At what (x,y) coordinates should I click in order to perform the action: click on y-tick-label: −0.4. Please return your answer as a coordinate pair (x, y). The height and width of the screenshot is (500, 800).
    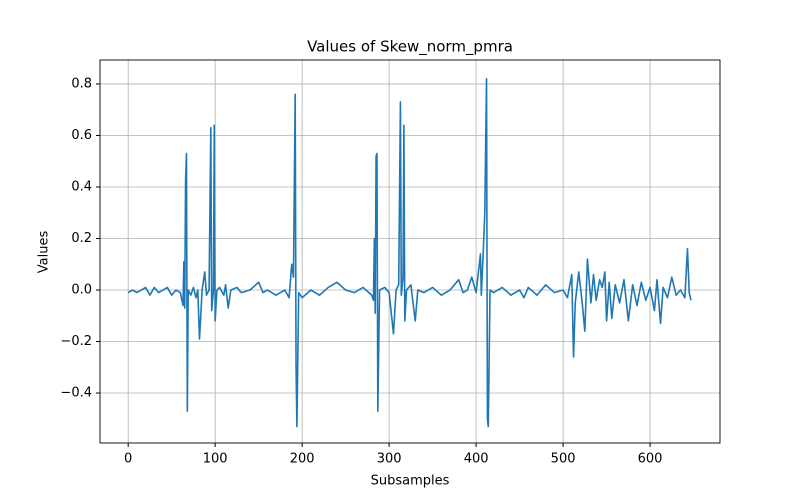
    Looking at the image, I should click on (76, 393).